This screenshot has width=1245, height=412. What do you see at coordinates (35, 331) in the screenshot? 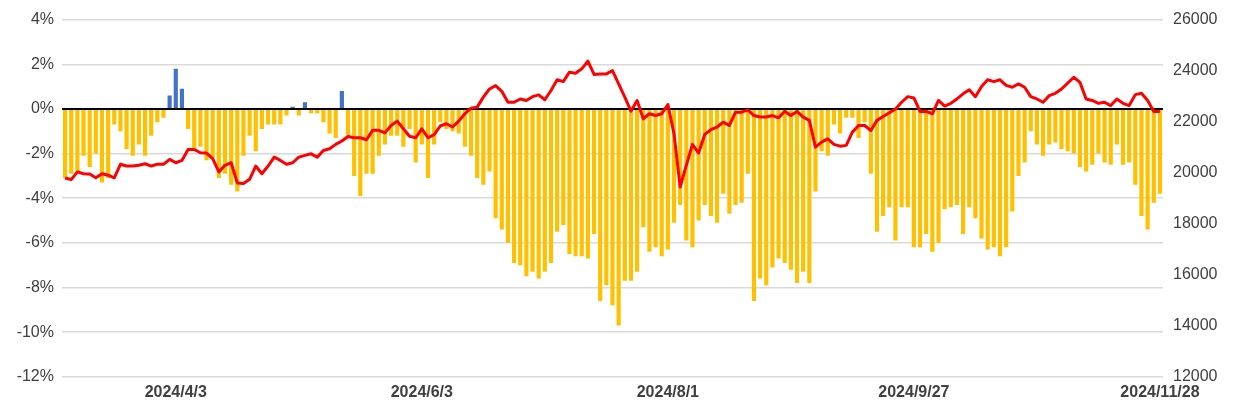
I see `y-tick-label: -10%` at bounding box center [35, 331].